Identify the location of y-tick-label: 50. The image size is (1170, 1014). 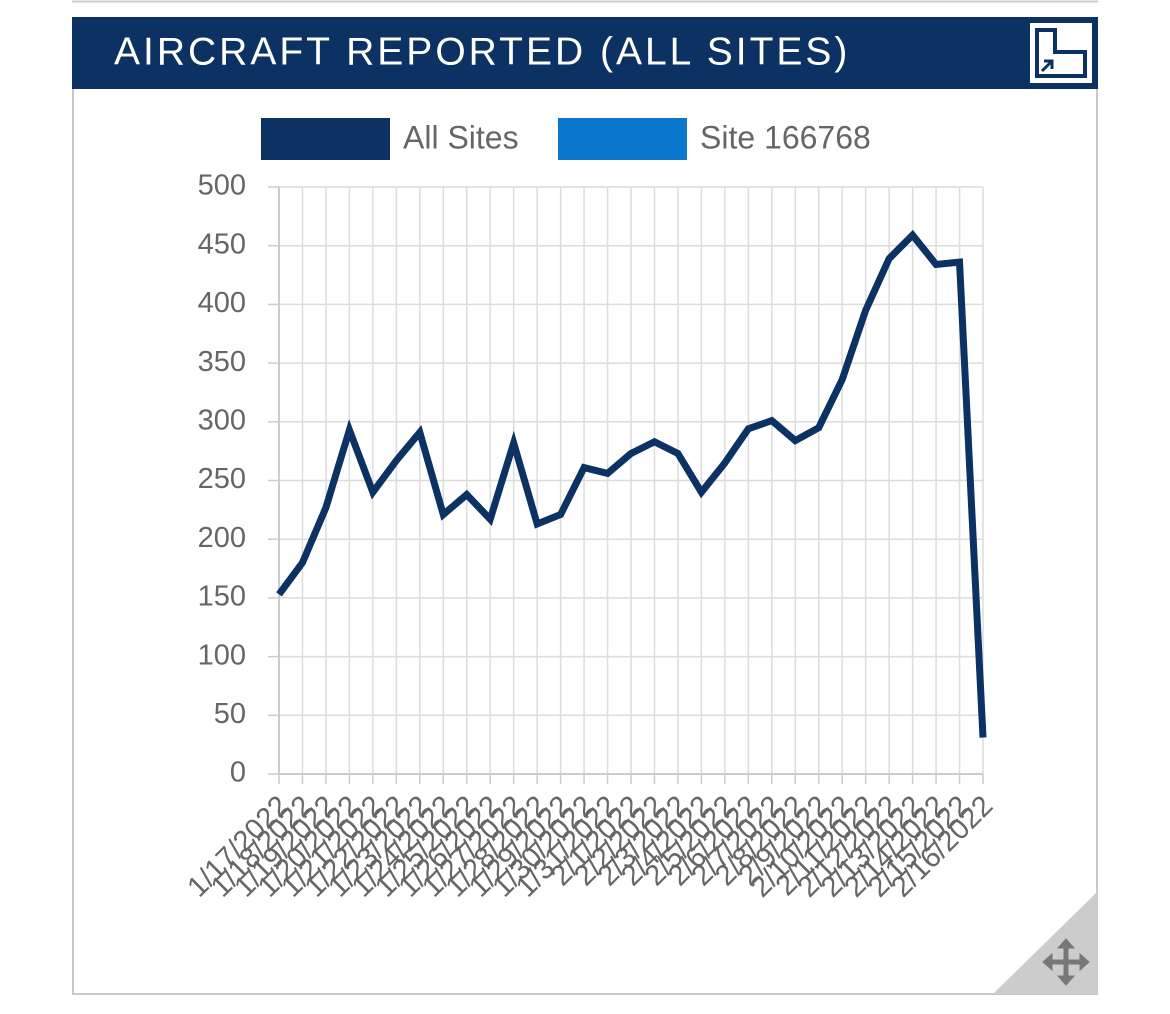
(230, 714).